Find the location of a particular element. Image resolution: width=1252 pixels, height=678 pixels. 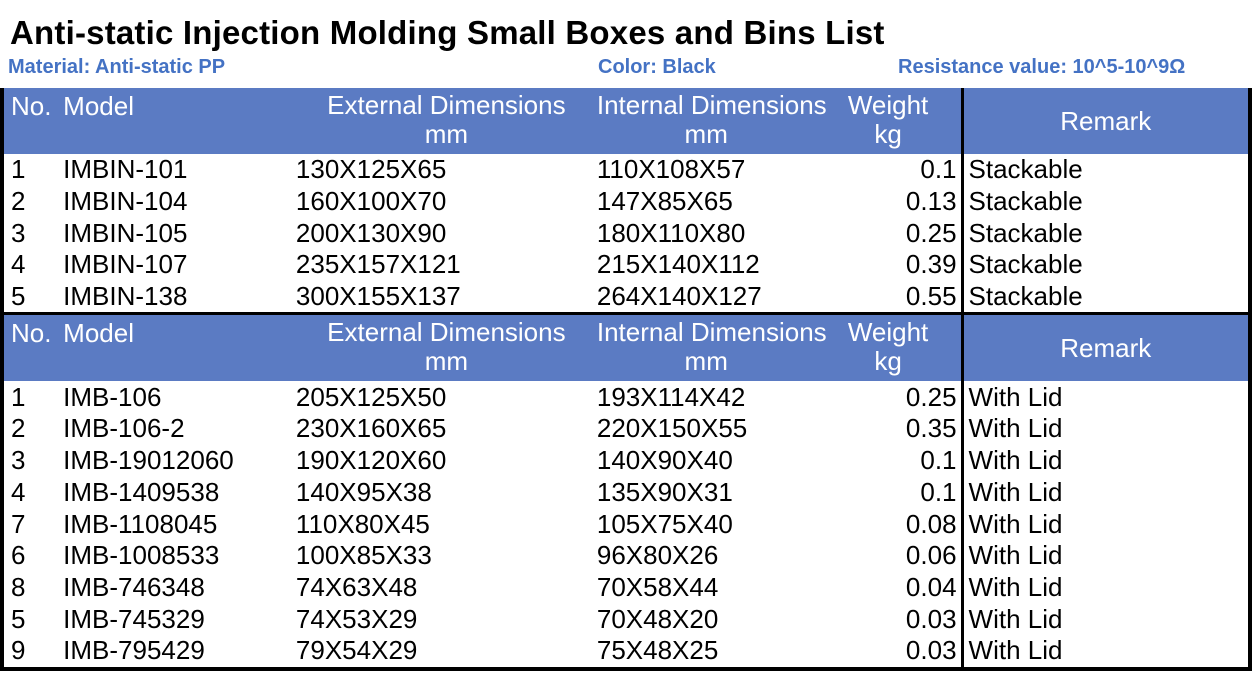

cell-internal-dimensions: 140X90X40 is located at coordinates (664, 460).